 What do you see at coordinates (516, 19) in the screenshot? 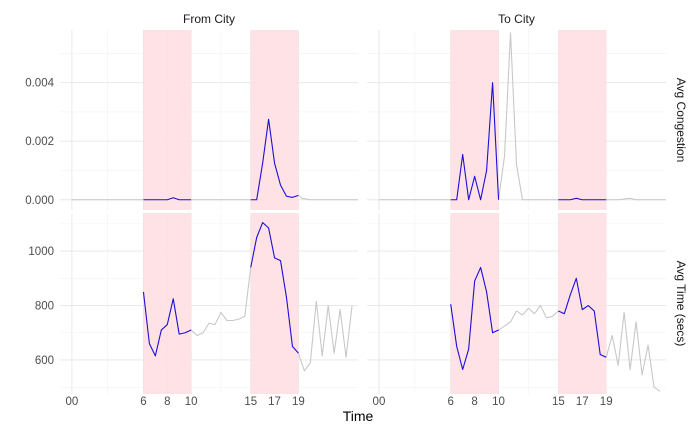
I see `facet-column-label: To City` at bounding box center [516, 19].